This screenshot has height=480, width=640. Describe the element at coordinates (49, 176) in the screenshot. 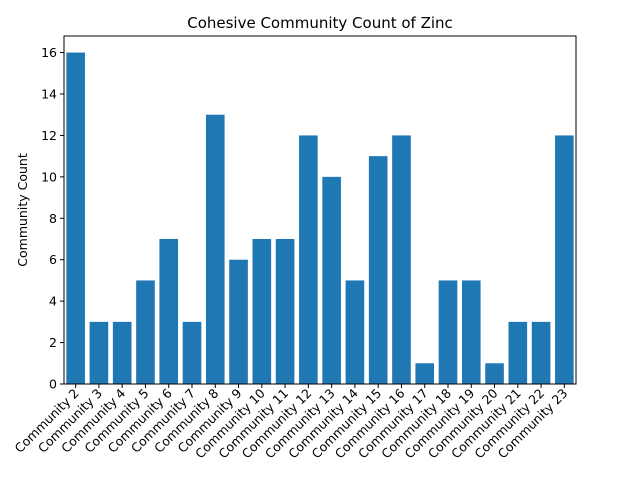

I see `y-tick-label: 10` at that location.